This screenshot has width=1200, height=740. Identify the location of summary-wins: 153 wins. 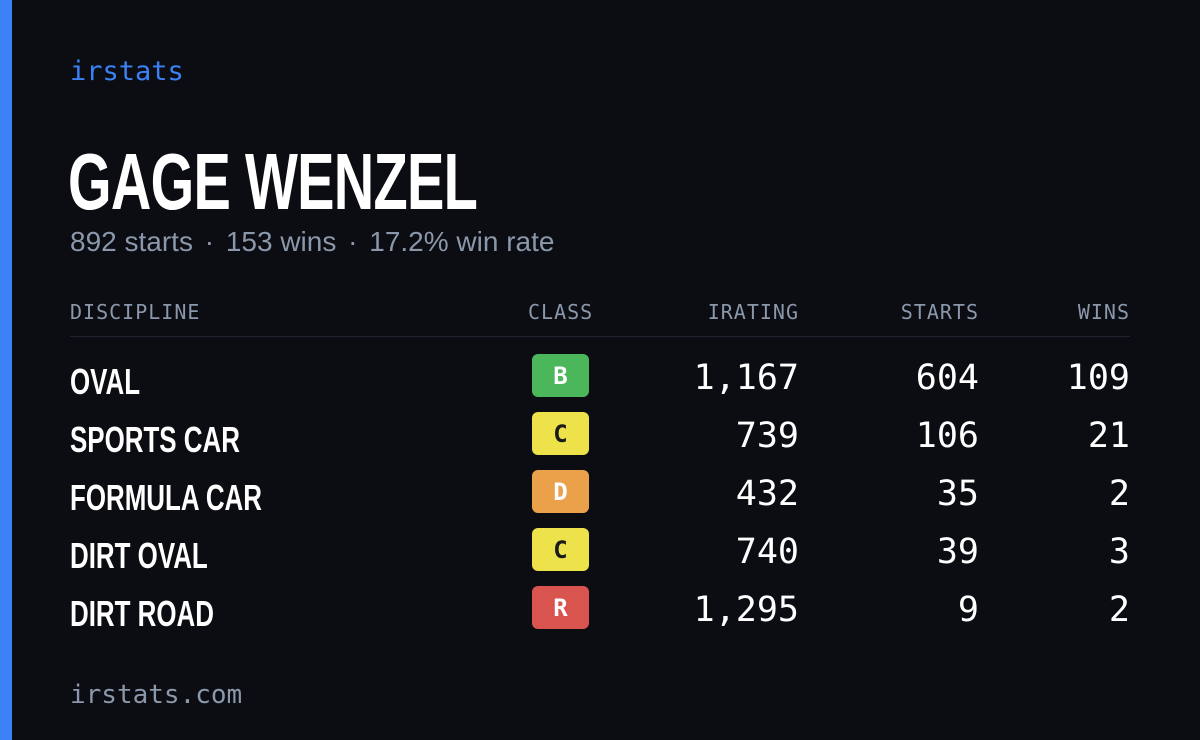
(281, 241).